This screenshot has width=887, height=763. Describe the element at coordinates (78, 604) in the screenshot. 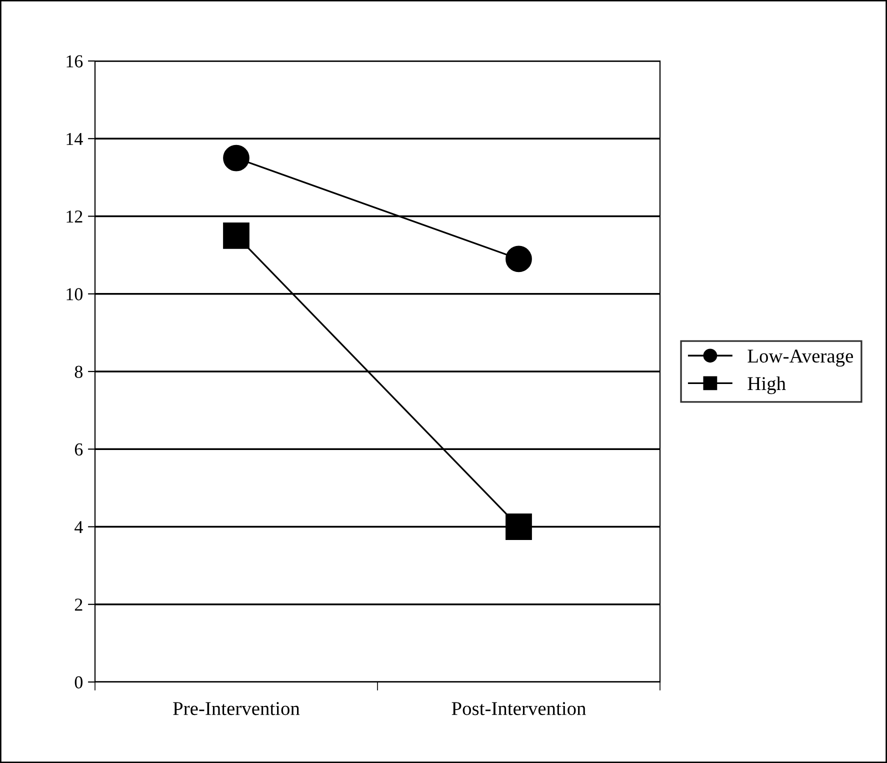

I see `y-tick-label: 2` at that location.